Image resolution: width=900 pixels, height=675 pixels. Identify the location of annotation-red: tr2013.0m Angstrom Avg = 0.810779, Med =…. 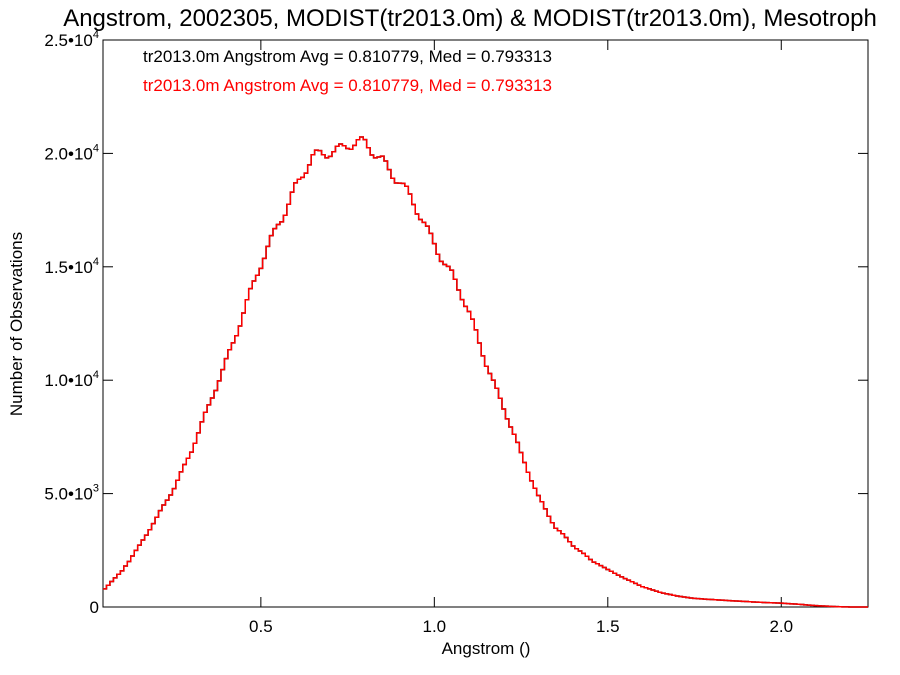
(347, 85).